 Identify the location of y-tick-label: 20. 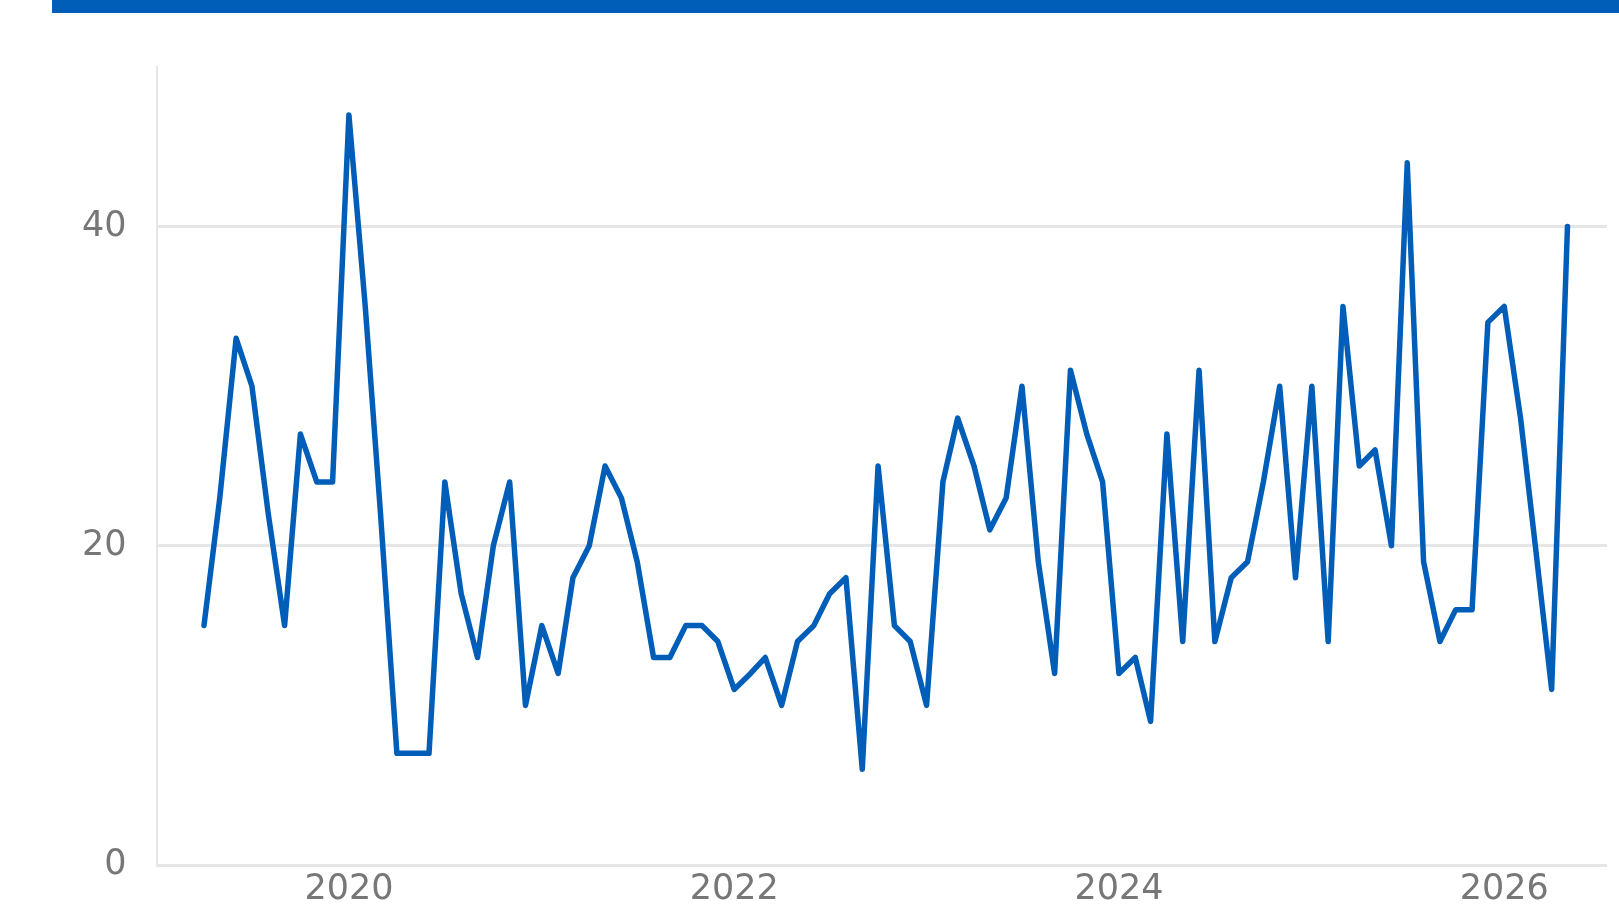
(104, 542).